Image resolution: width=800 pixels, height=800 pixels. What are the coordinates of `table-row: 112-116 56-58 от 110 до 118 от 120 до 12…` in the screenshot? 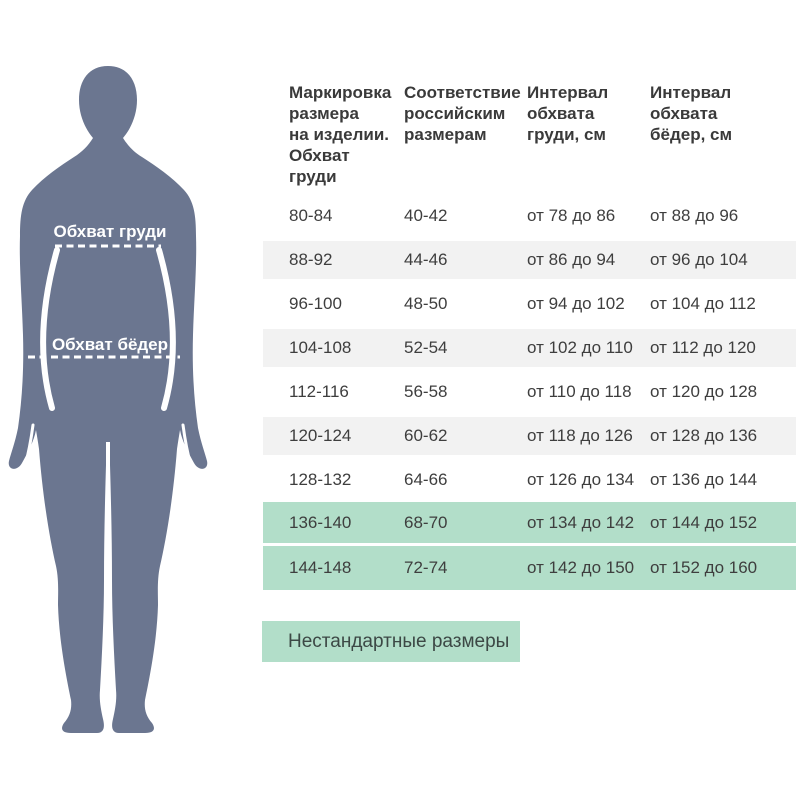 It's located at (529, 392).